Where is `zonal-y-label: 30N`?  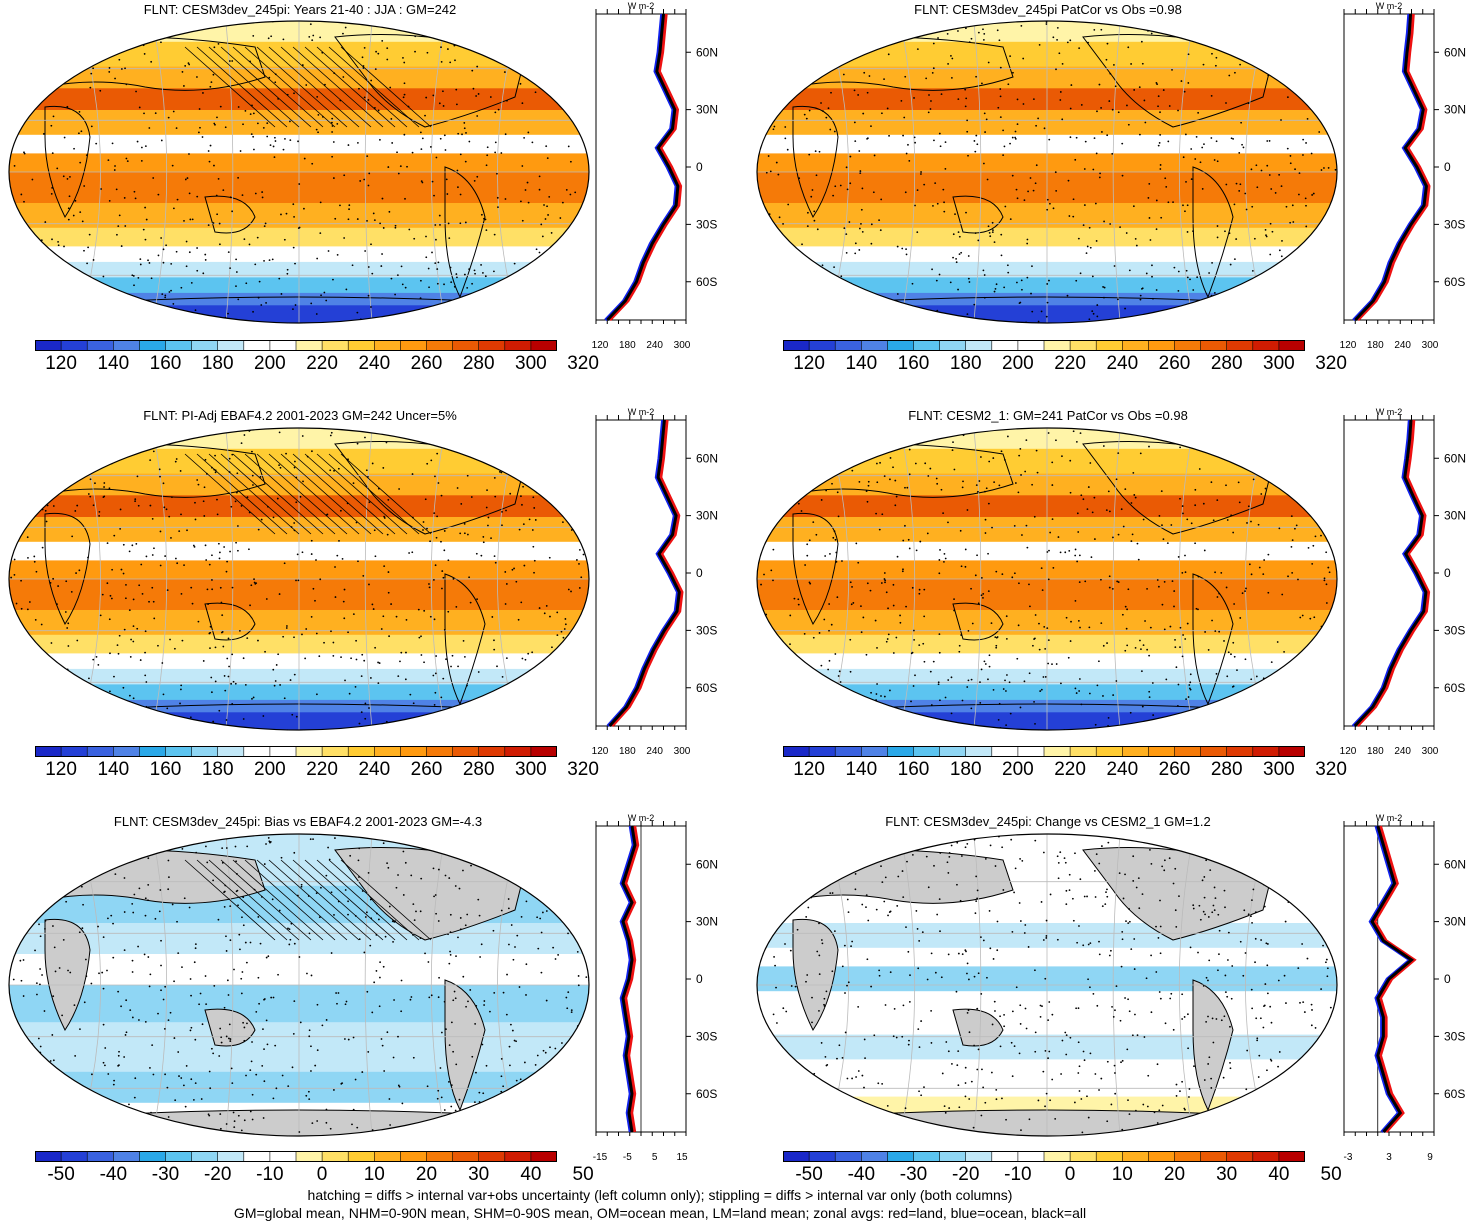
zonal-y-label: 30N is located at coordinates (1455, 922).